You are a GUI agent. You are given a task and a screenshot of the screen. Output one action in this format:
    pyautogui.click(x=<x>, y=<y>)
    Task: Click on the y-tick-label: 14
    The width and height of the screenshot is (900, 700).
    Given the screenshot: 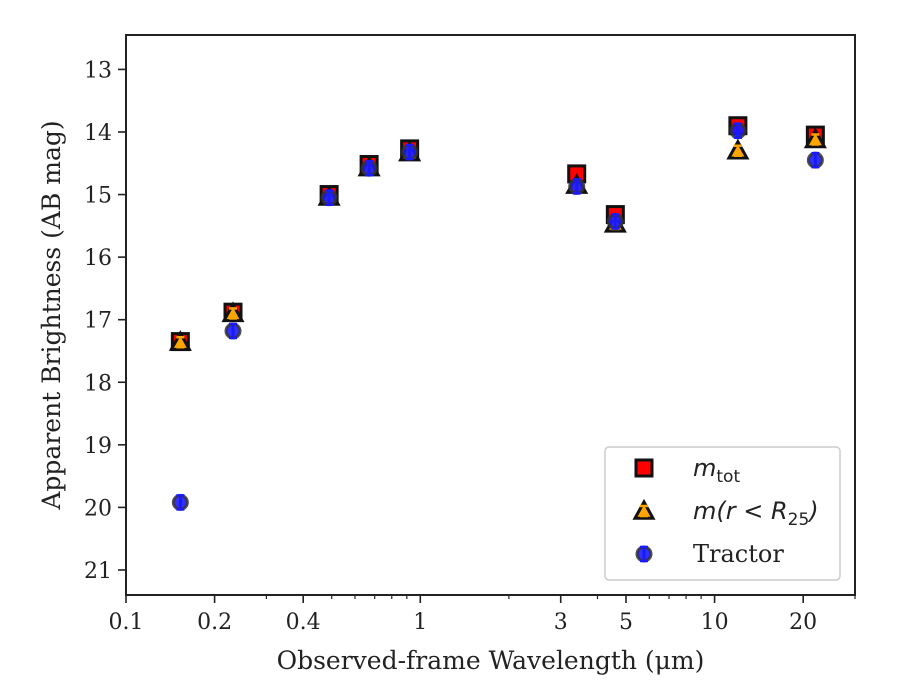 What is the action you would take?
    pyautogui.click(x=98, y=133)
    